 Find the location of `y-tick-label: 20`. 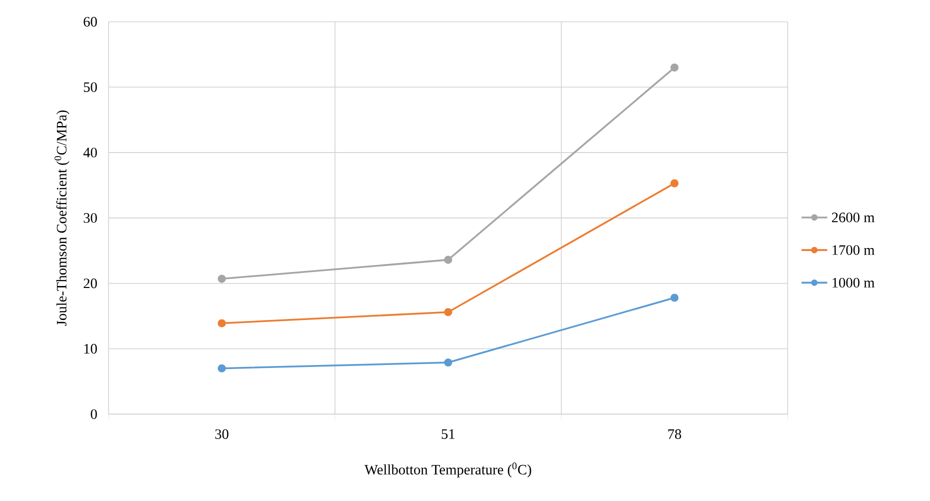

y-tick-label: 20 is located at coordinates (90, 283).